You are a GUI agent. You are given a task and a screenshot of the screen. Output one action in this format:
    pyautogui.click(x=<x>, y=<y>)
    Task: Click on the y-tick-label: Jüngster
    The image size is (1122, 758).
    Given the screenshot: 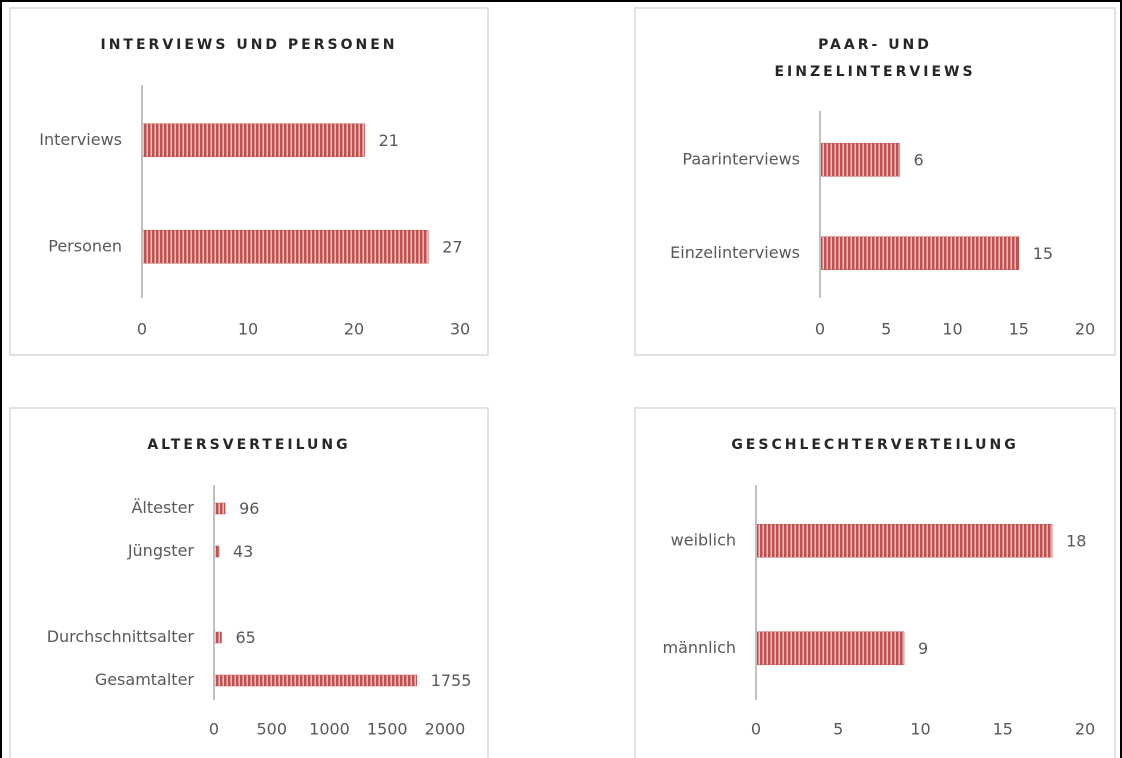 What is the action you would take?
    pyautogui.click(x=161, y=550)
    